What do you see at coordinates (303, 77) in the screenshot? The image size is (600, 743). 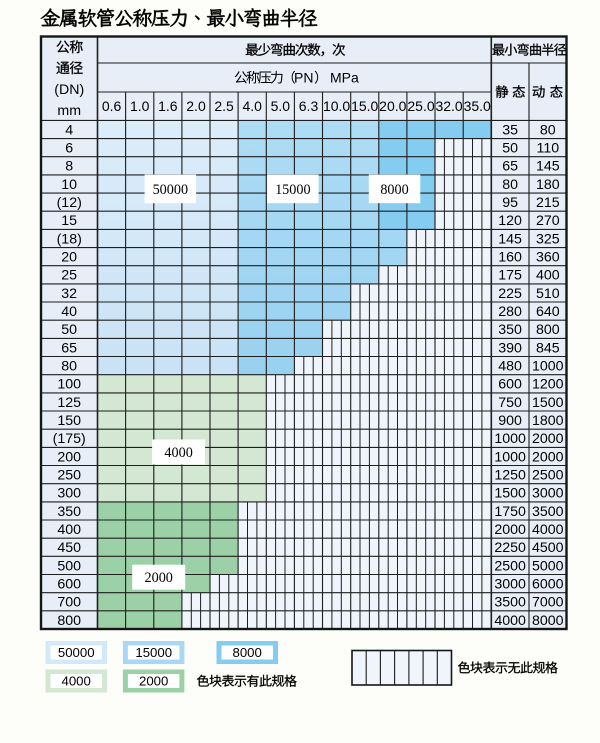 I see `svg-text: PN` at bounding box center [303, 77].